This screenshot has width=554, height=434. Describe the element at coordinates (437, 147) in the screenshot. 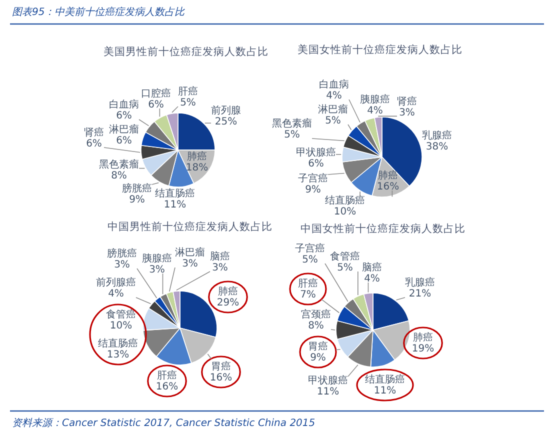

I see `data-label: 38%` at that location.